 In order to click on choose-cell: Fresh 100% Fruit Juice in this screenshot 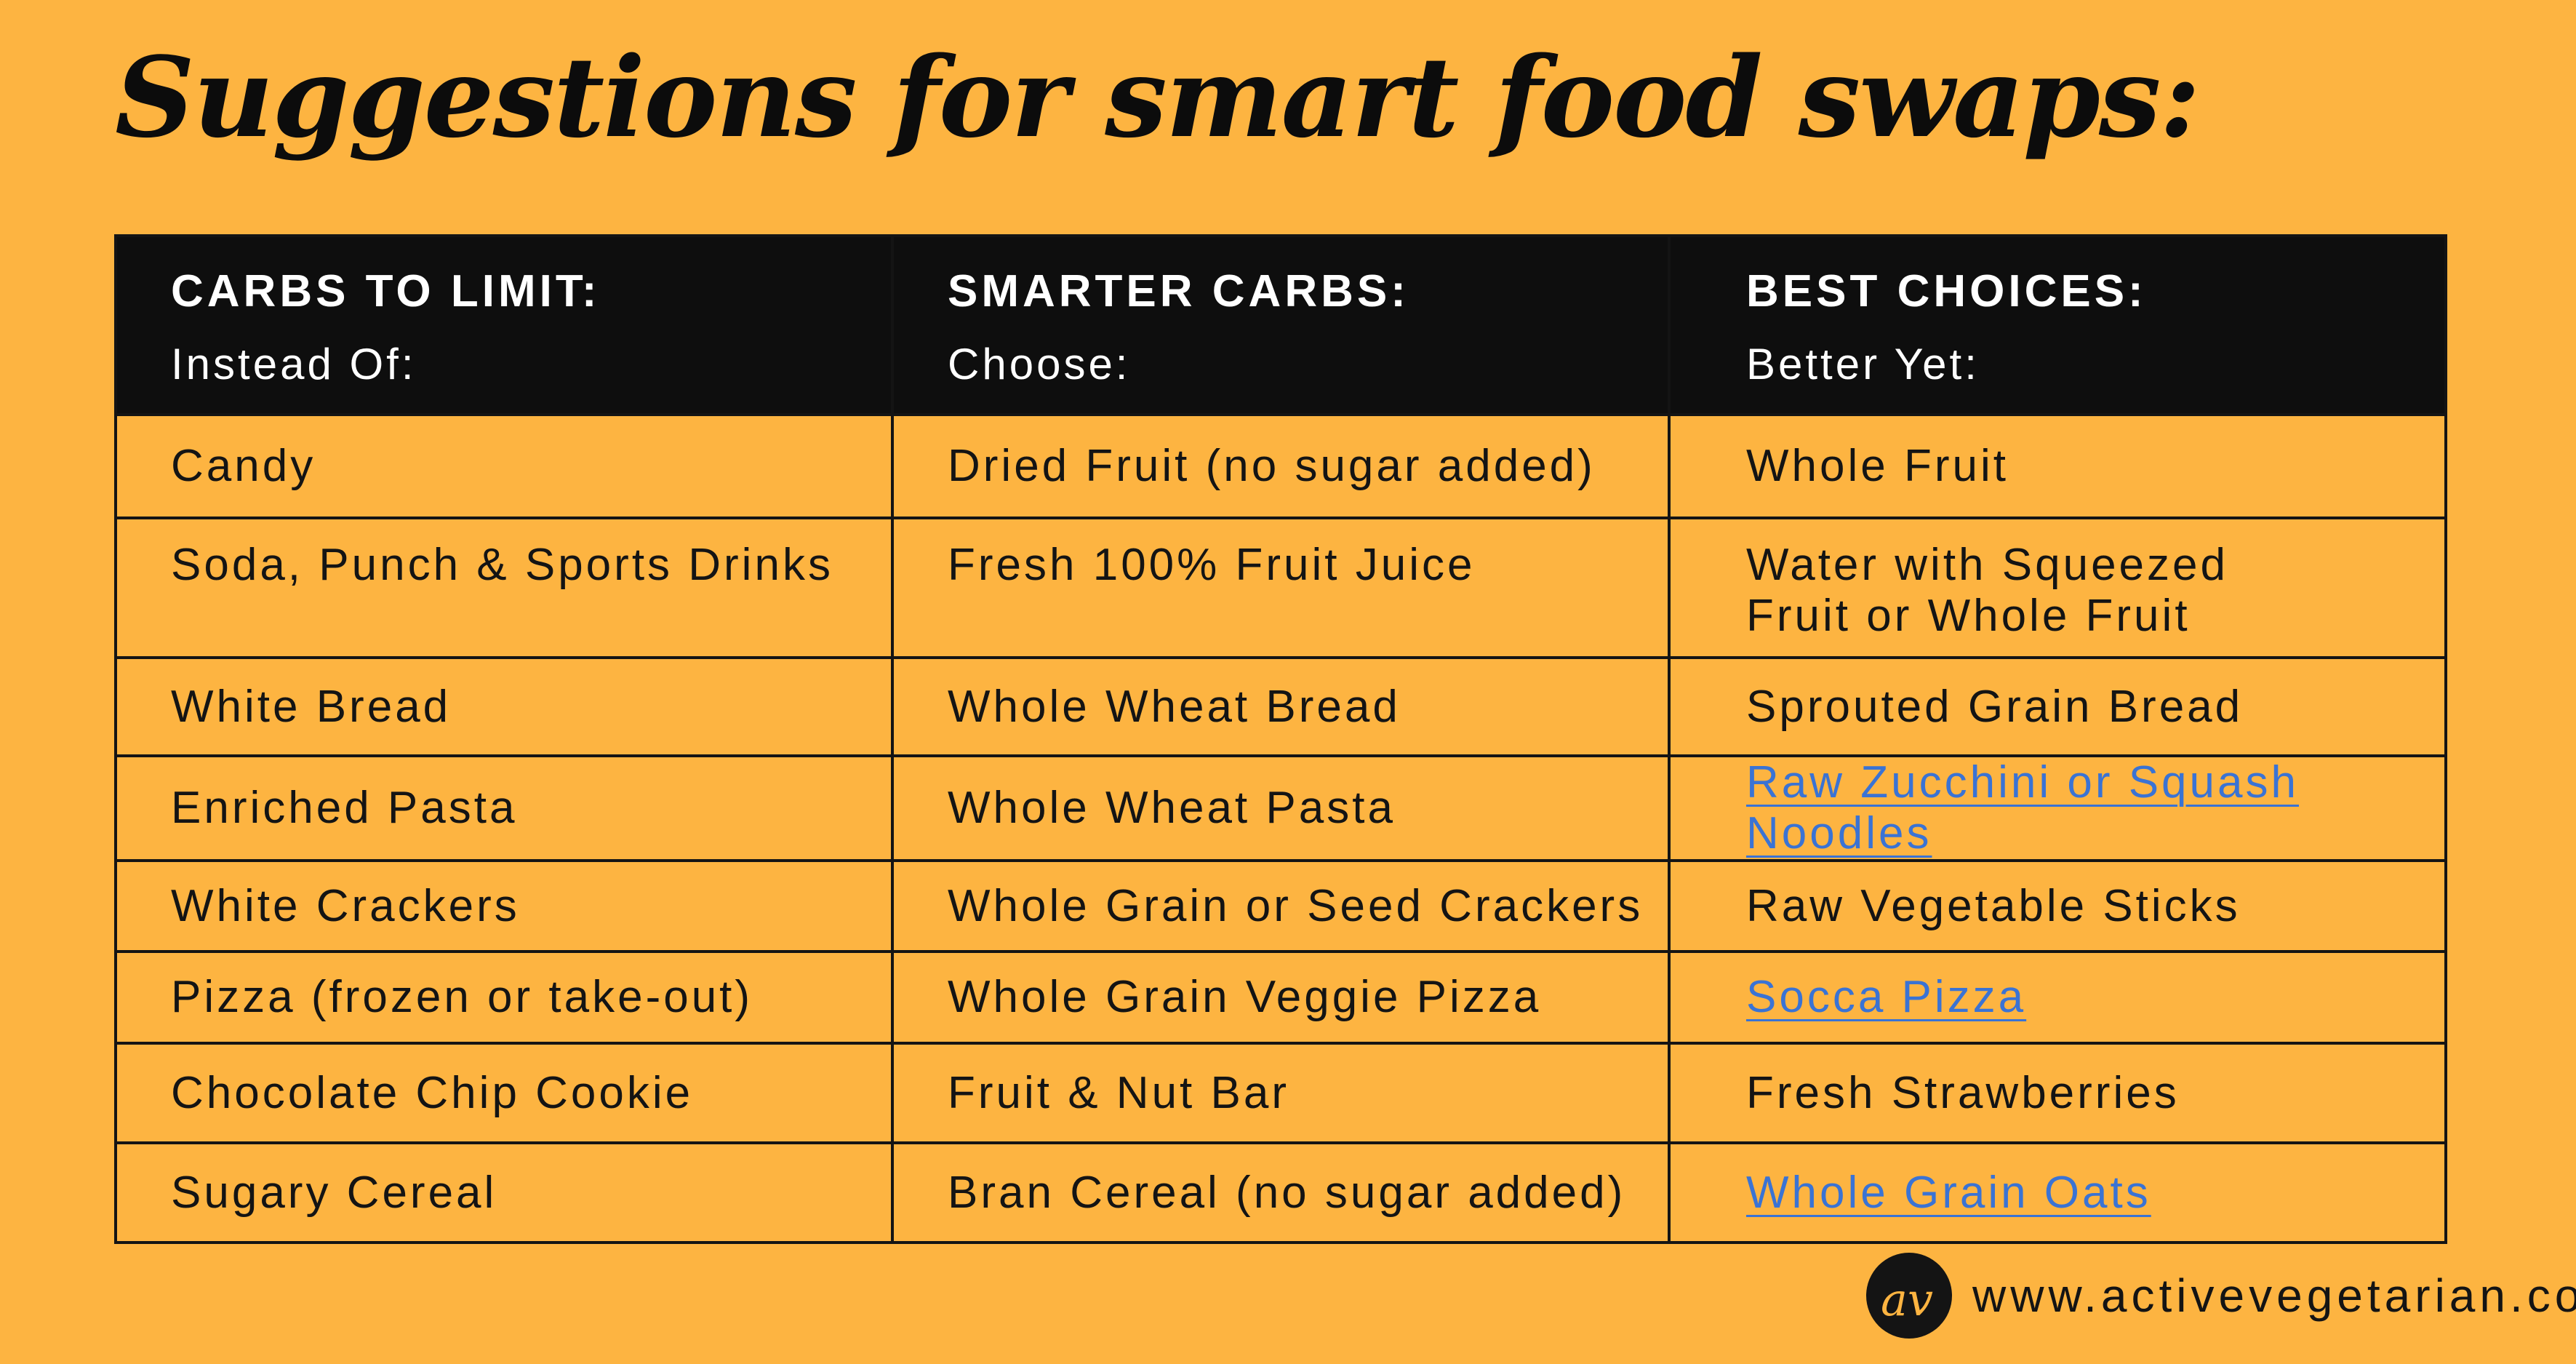, I will do `click(1281, 588)`.